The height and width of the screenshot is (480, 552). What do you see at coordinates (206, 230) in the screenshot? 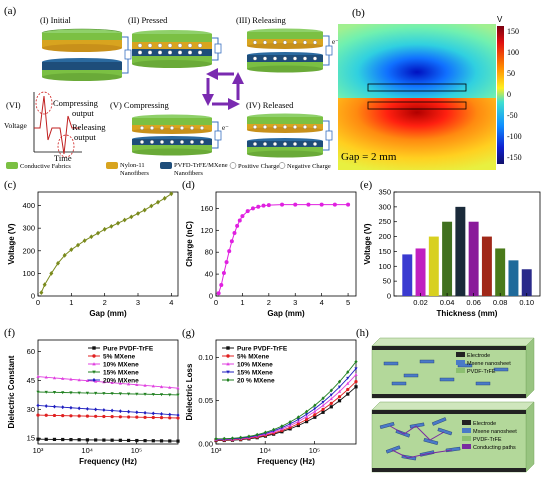
I see `y-tick-label: 120` at bounding box center [206, 230].